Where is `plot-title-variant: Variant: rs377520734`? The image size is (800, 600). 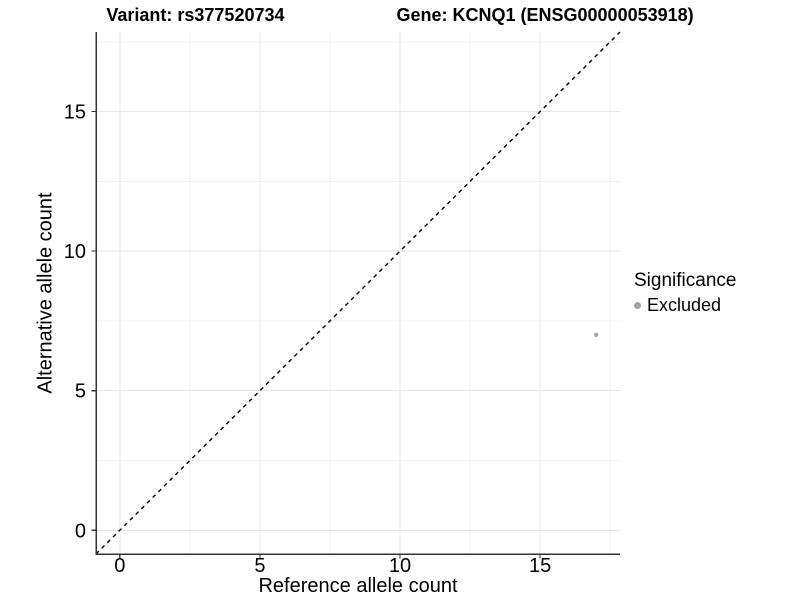
plot-title-variant: Variant: rs377520734 is located at coordinates (195, 15).